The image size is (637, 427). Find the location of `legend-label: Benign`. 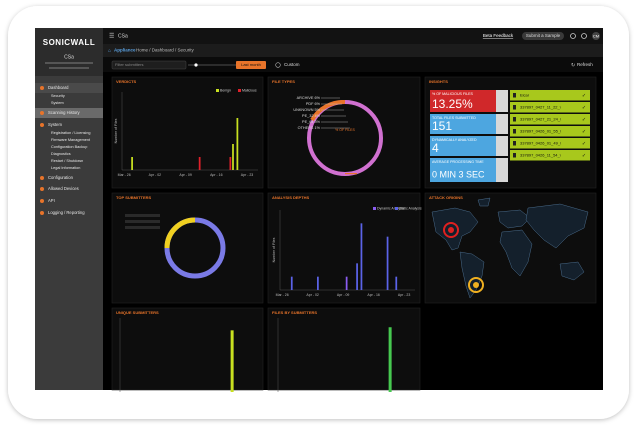

legend-label: Benign is located at coordinates (225, 90).